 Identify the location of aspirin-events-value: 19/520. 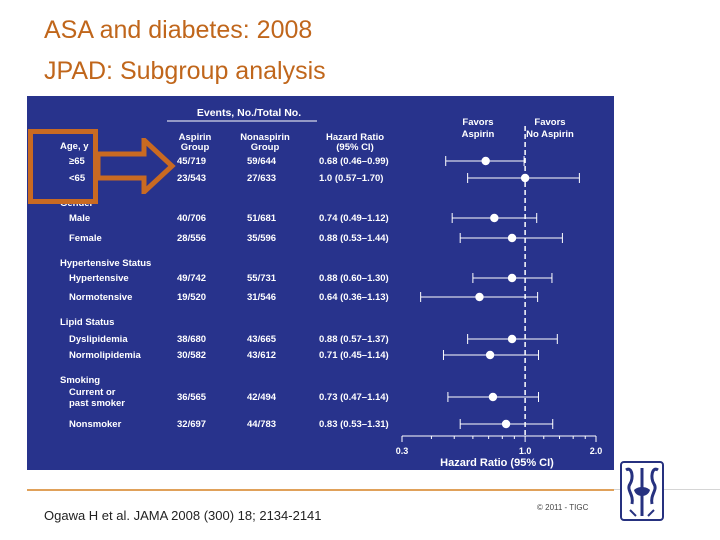
(191, 297).